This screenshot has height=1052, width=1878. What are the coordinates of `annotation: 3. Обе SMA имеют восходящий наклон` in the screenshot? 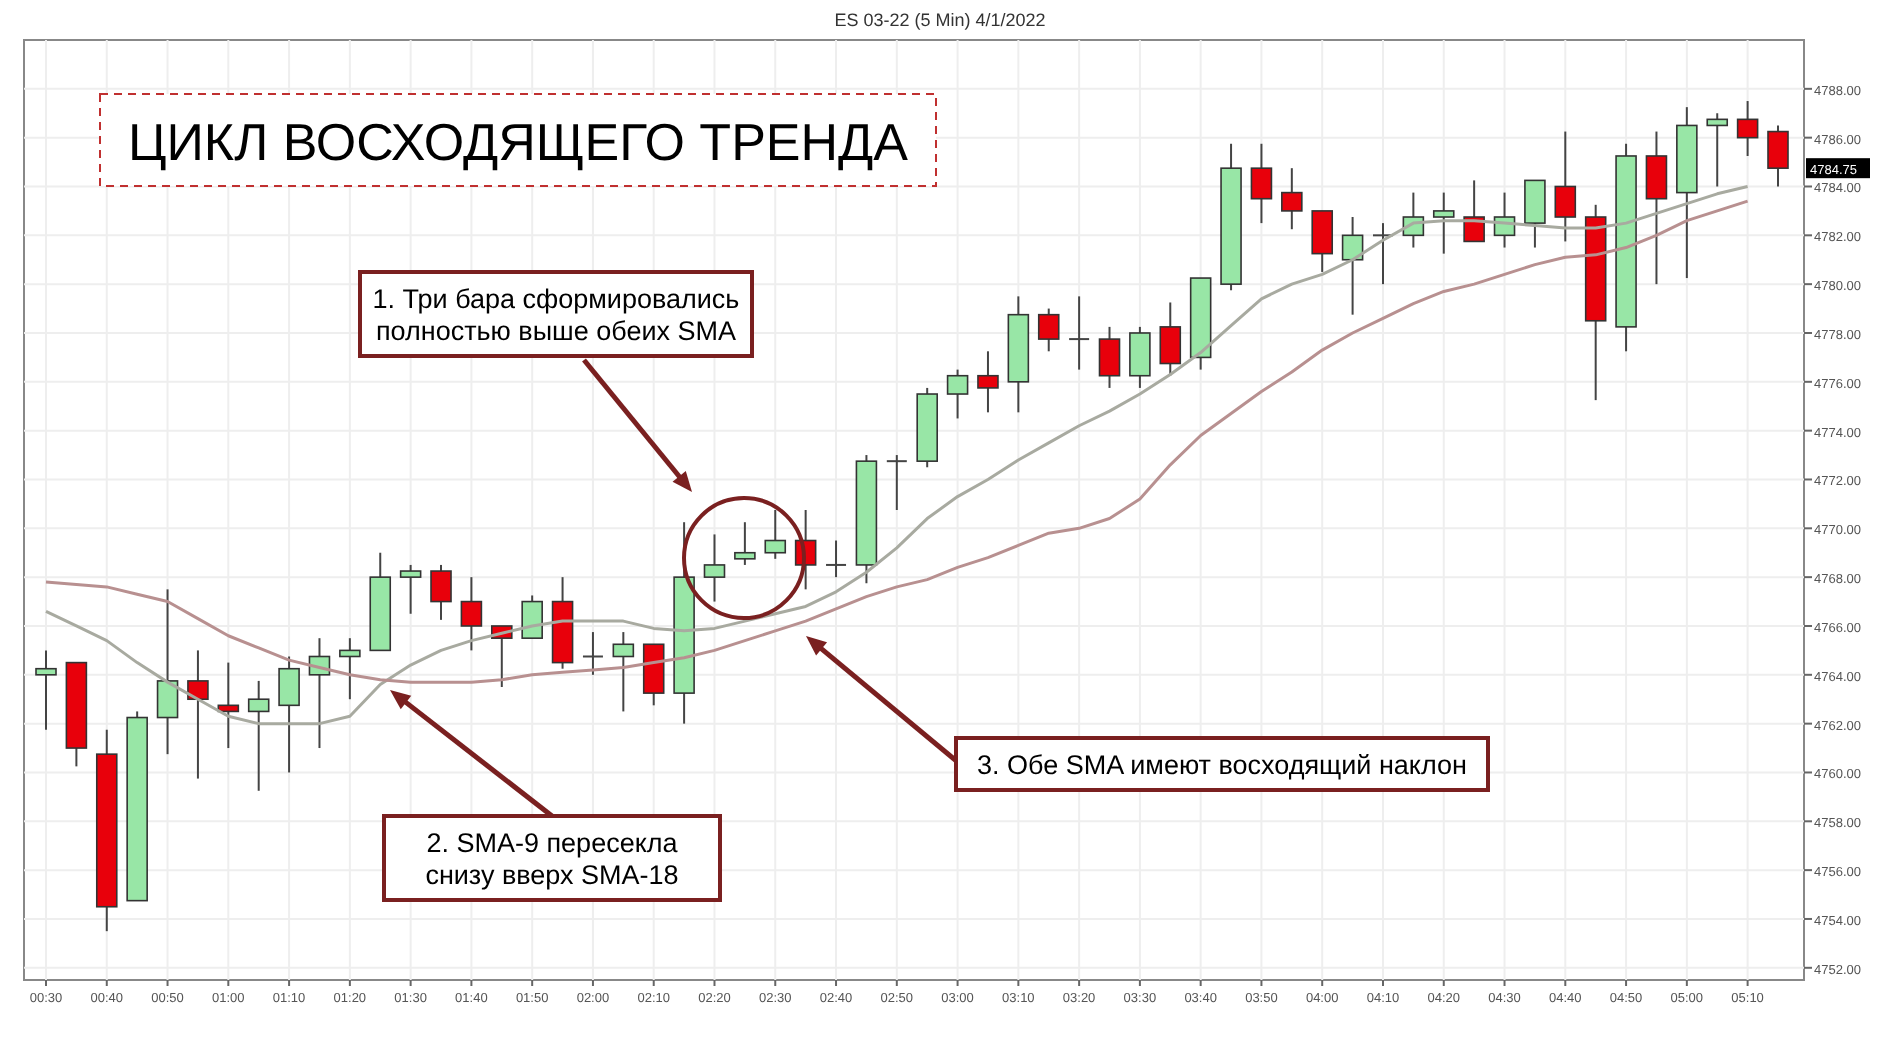 It's located at (1222, 765).